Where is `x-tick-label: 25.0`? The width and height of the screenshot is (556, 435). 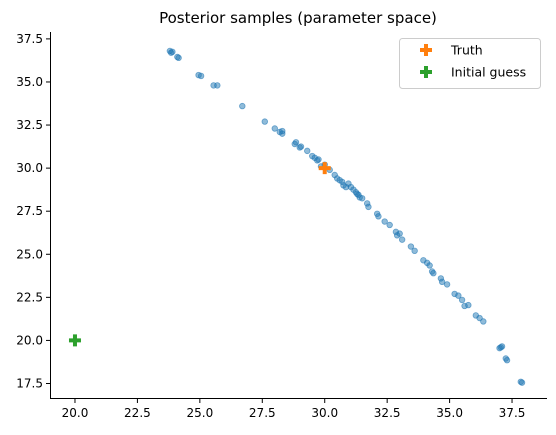
x-tick-label: 25.0 is located at coordinates (199, 413).